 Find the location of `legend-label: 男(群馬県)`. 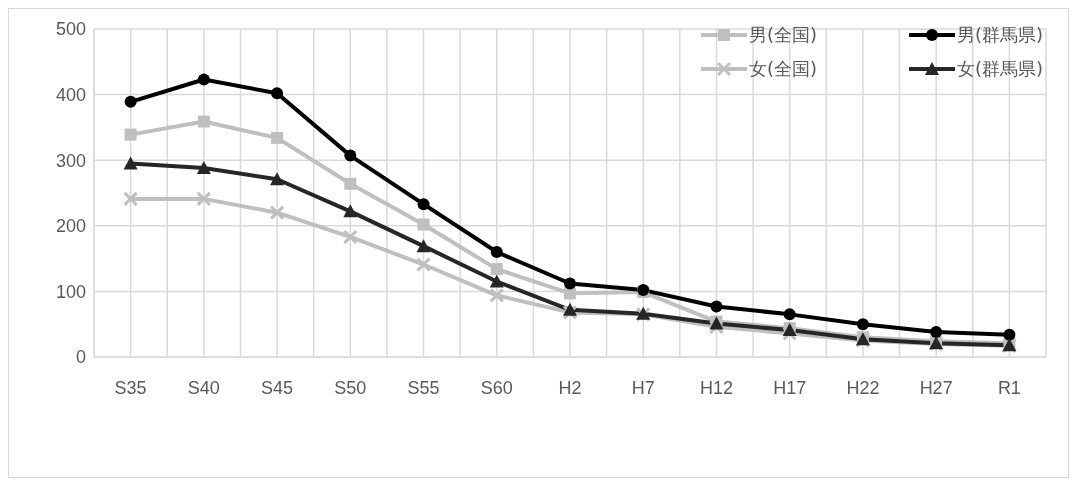

legend-label: 男(群馬県) is located at coordinates (999, 35).